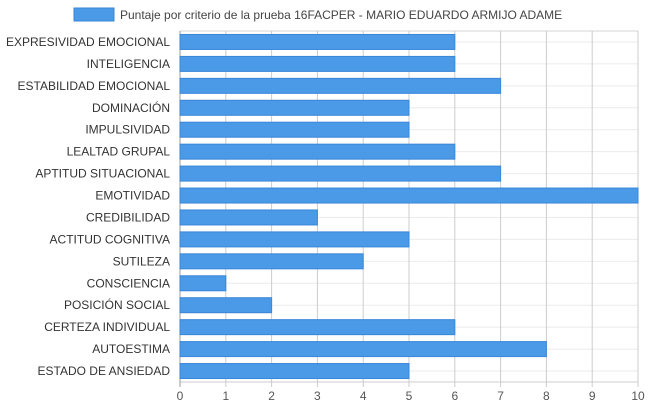  What do you see at coordinates (94, 14) in the screenshot?
I see `legend-swatch` at bounding box center [94, 14].